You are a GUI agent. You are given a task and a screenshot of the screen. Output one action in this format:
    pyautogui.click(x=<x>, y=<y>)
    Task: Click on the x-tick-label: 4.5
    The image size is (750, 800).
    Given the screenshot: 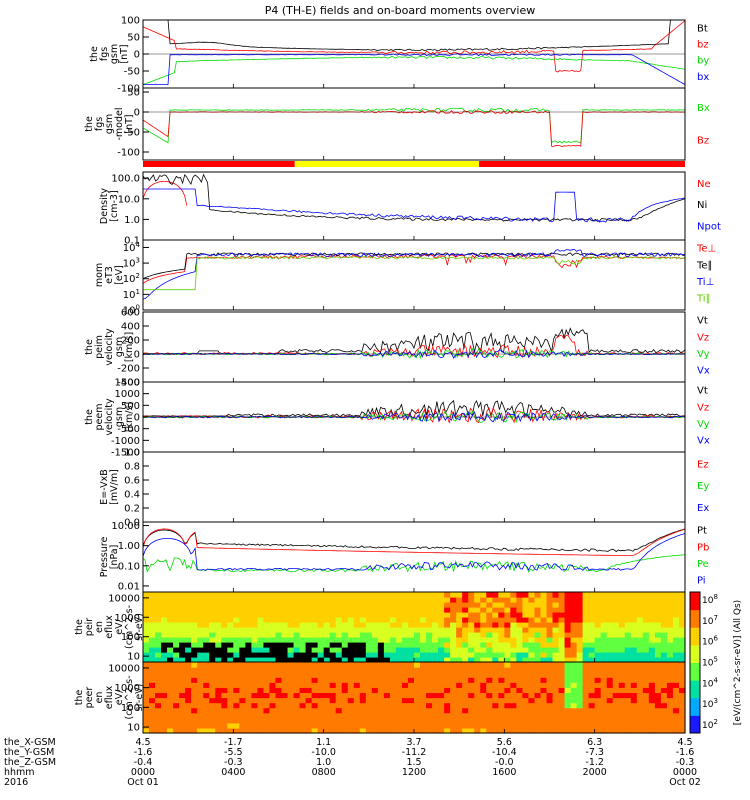 What is the action you would take?
    pyautogui.click(x=142, y=742)
    